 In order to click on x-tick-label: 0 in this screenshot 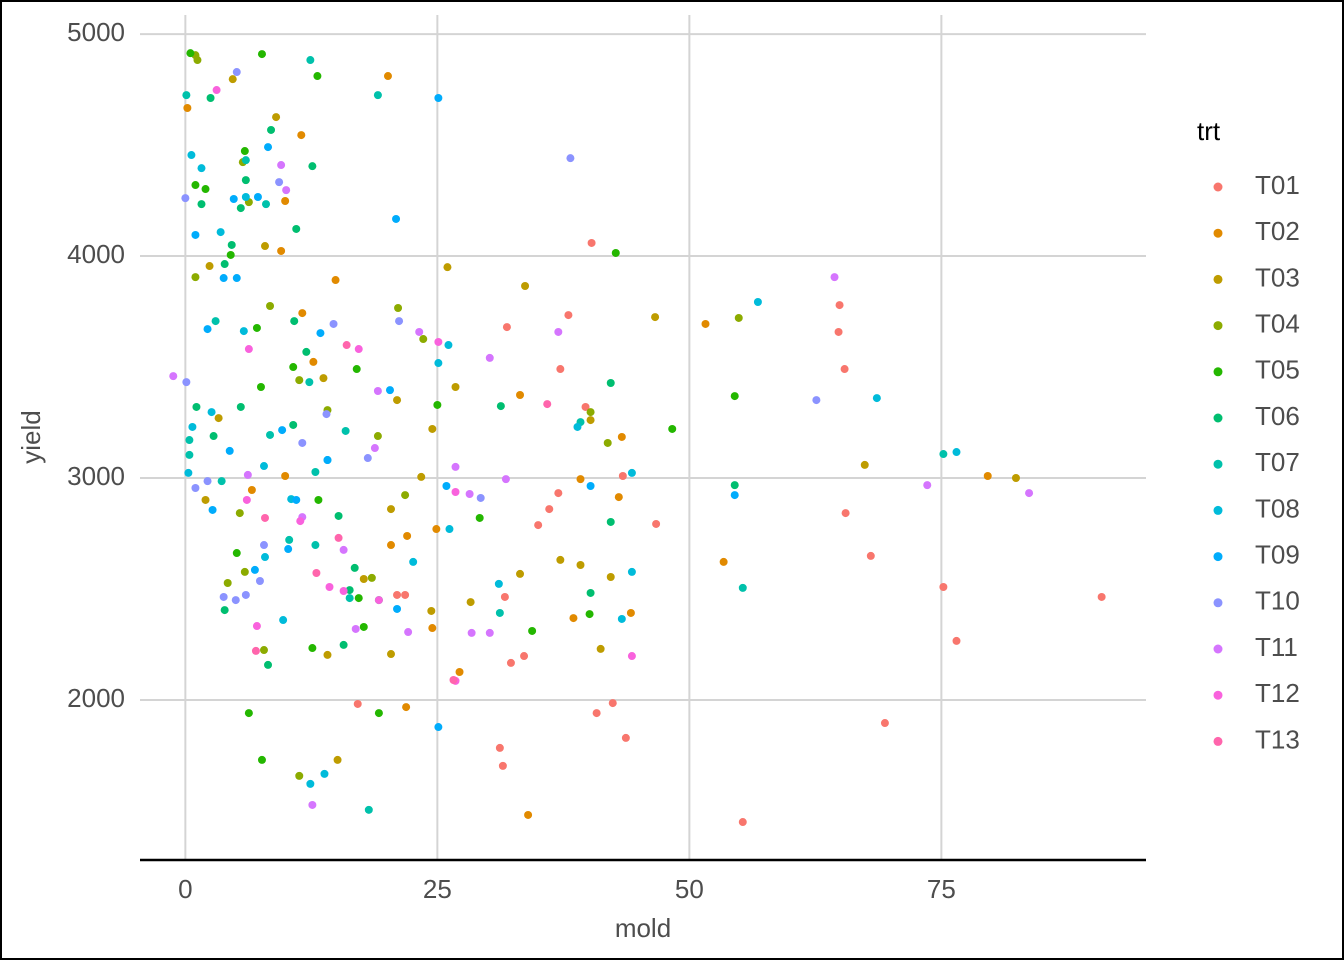, I will do `click(185, 889)`.